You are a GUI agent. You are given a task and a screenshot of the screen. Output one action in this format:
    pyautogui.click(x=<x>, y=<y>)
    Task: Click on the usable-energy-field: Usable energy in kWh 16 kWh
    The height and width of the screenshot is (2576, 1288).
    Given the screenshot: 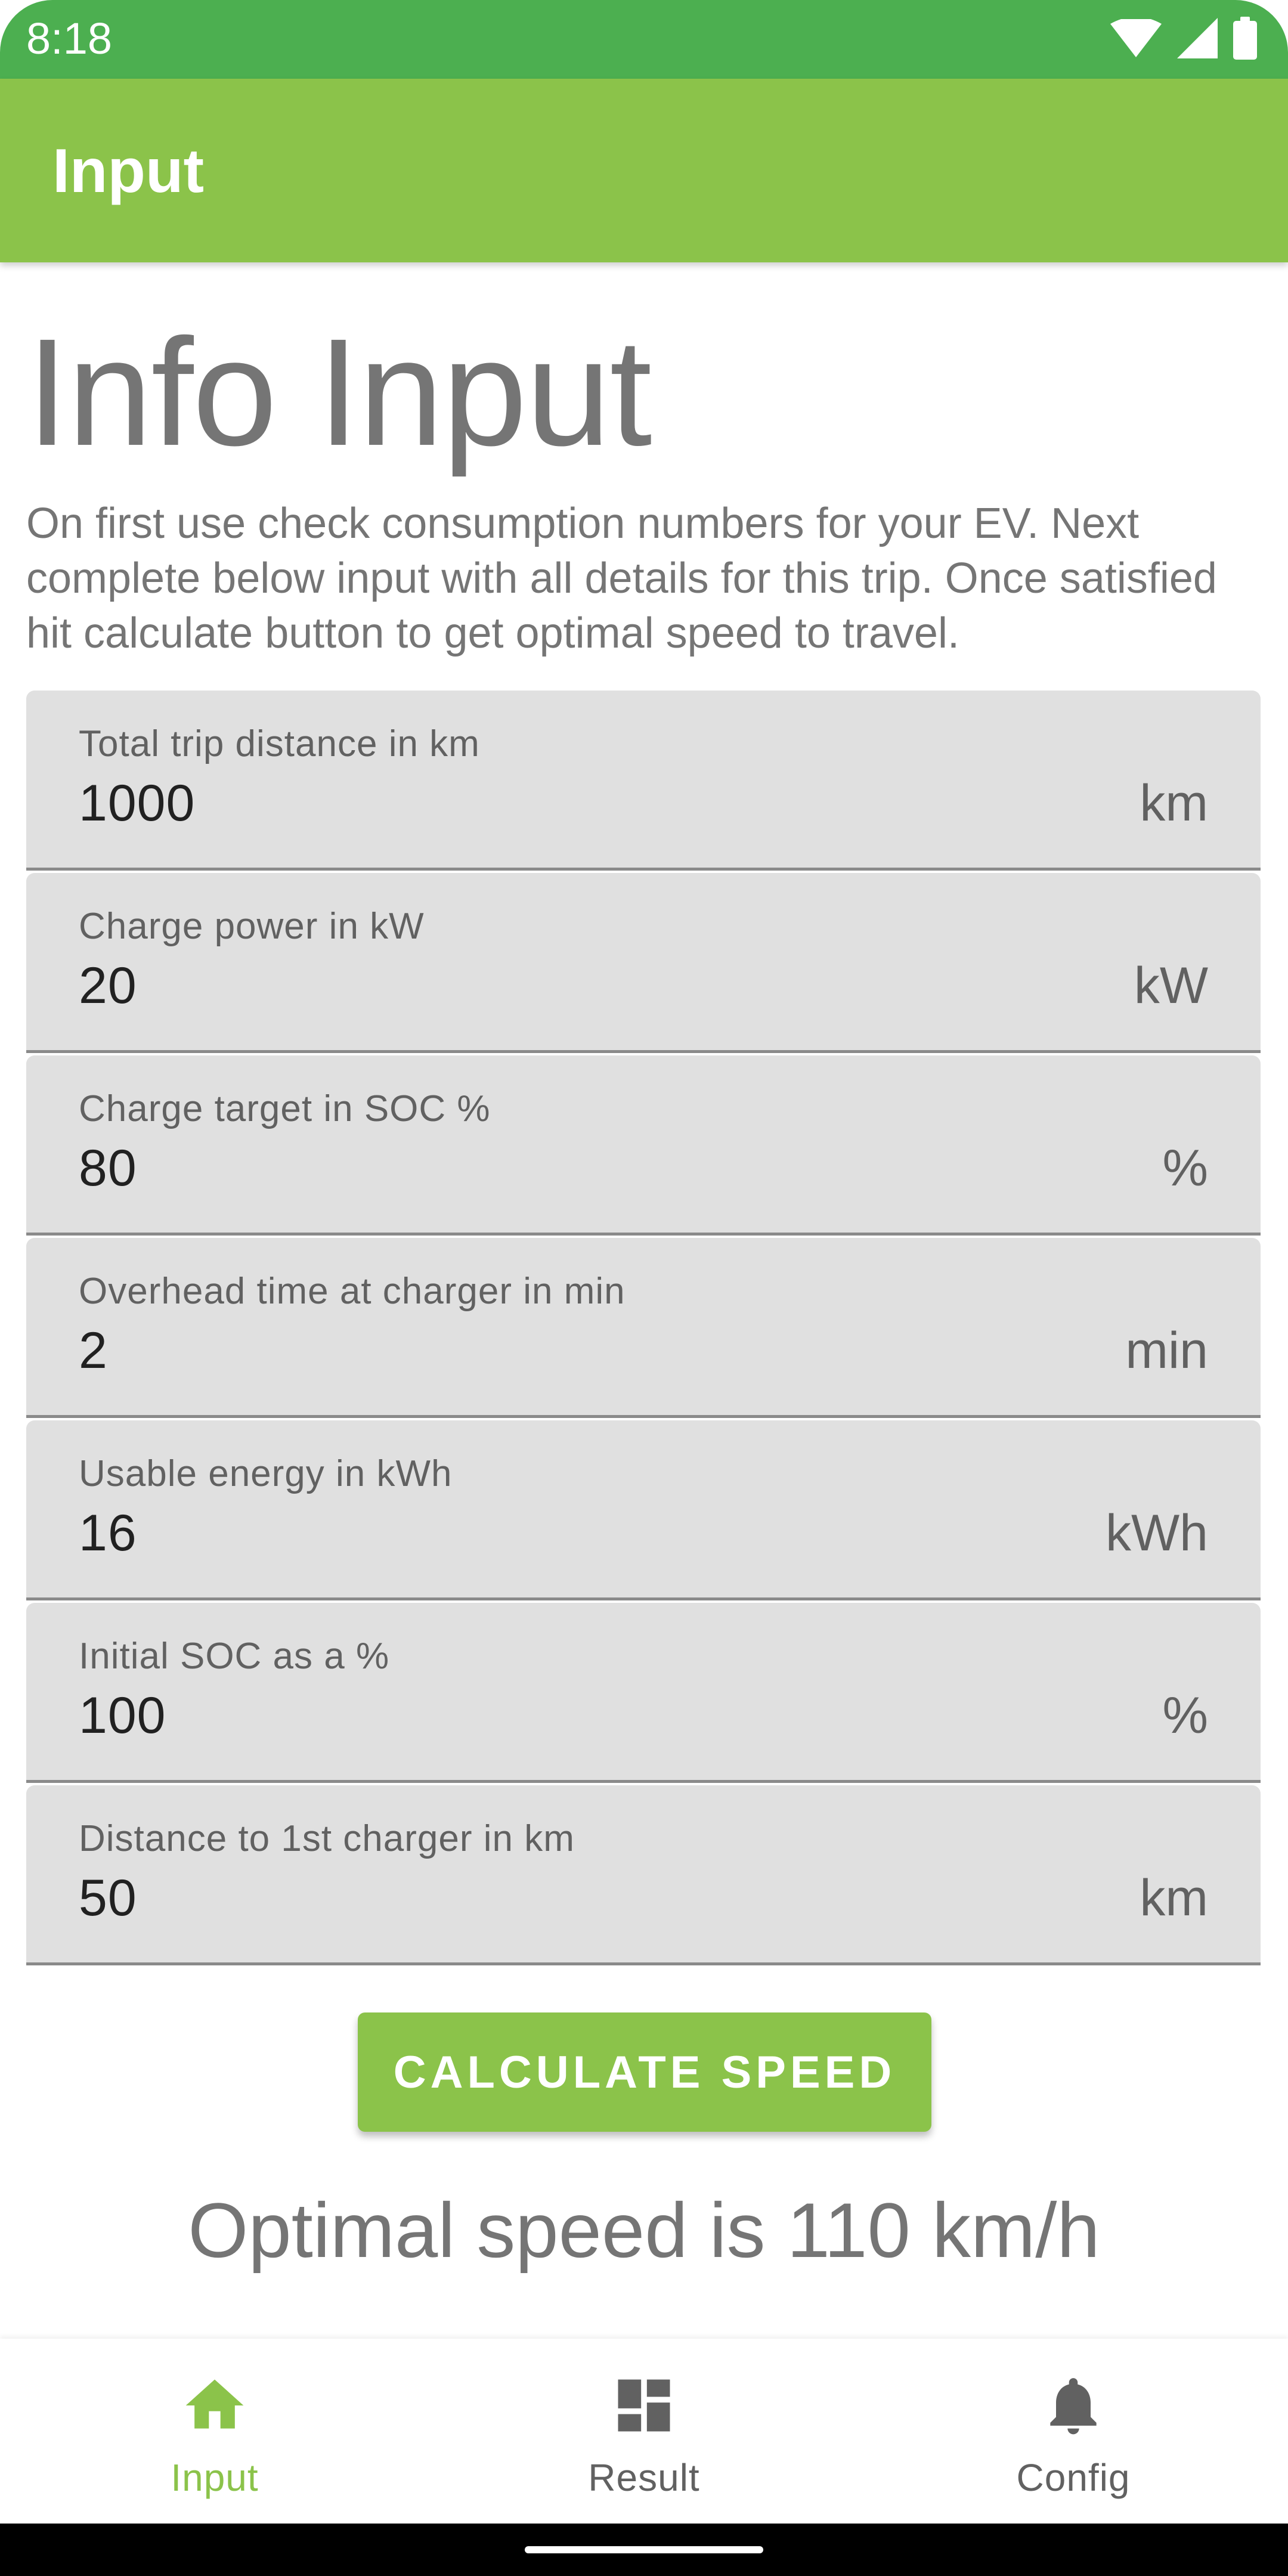 What is the action you would take?
    pyautogui.click(x=644, y=1510)
    